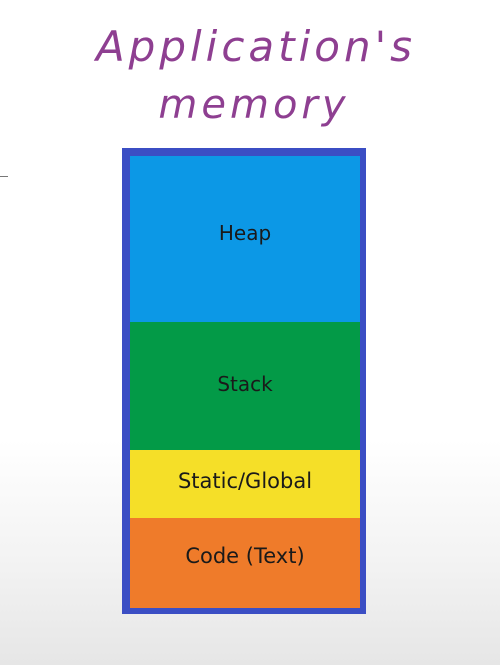  What do you see at coordinates (245, 233) in the screenshot?
I see `heap-label: Heap` at bounding box center [245, 233].